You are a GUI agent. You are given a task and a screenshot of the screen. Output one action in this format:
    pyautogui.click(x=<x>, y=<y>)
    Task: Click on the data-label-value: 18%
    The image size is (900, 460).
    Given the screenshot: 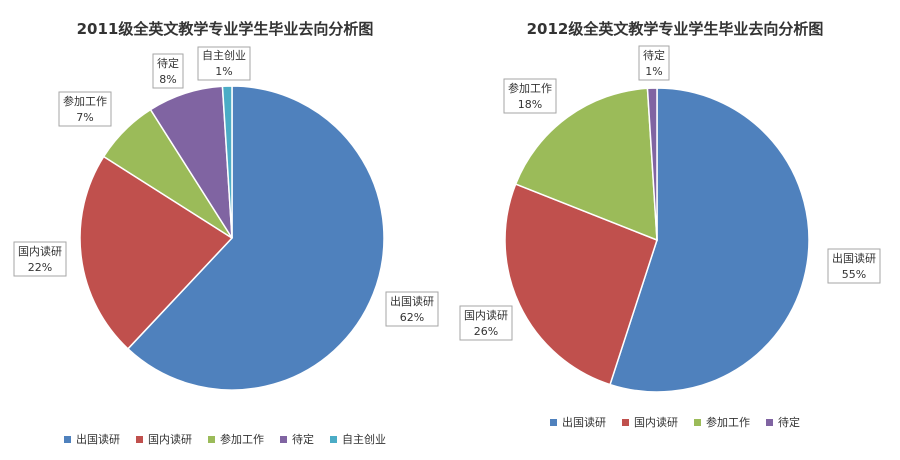 What is the action you would take?
    pyautogui.click(x=530, y=104)
    